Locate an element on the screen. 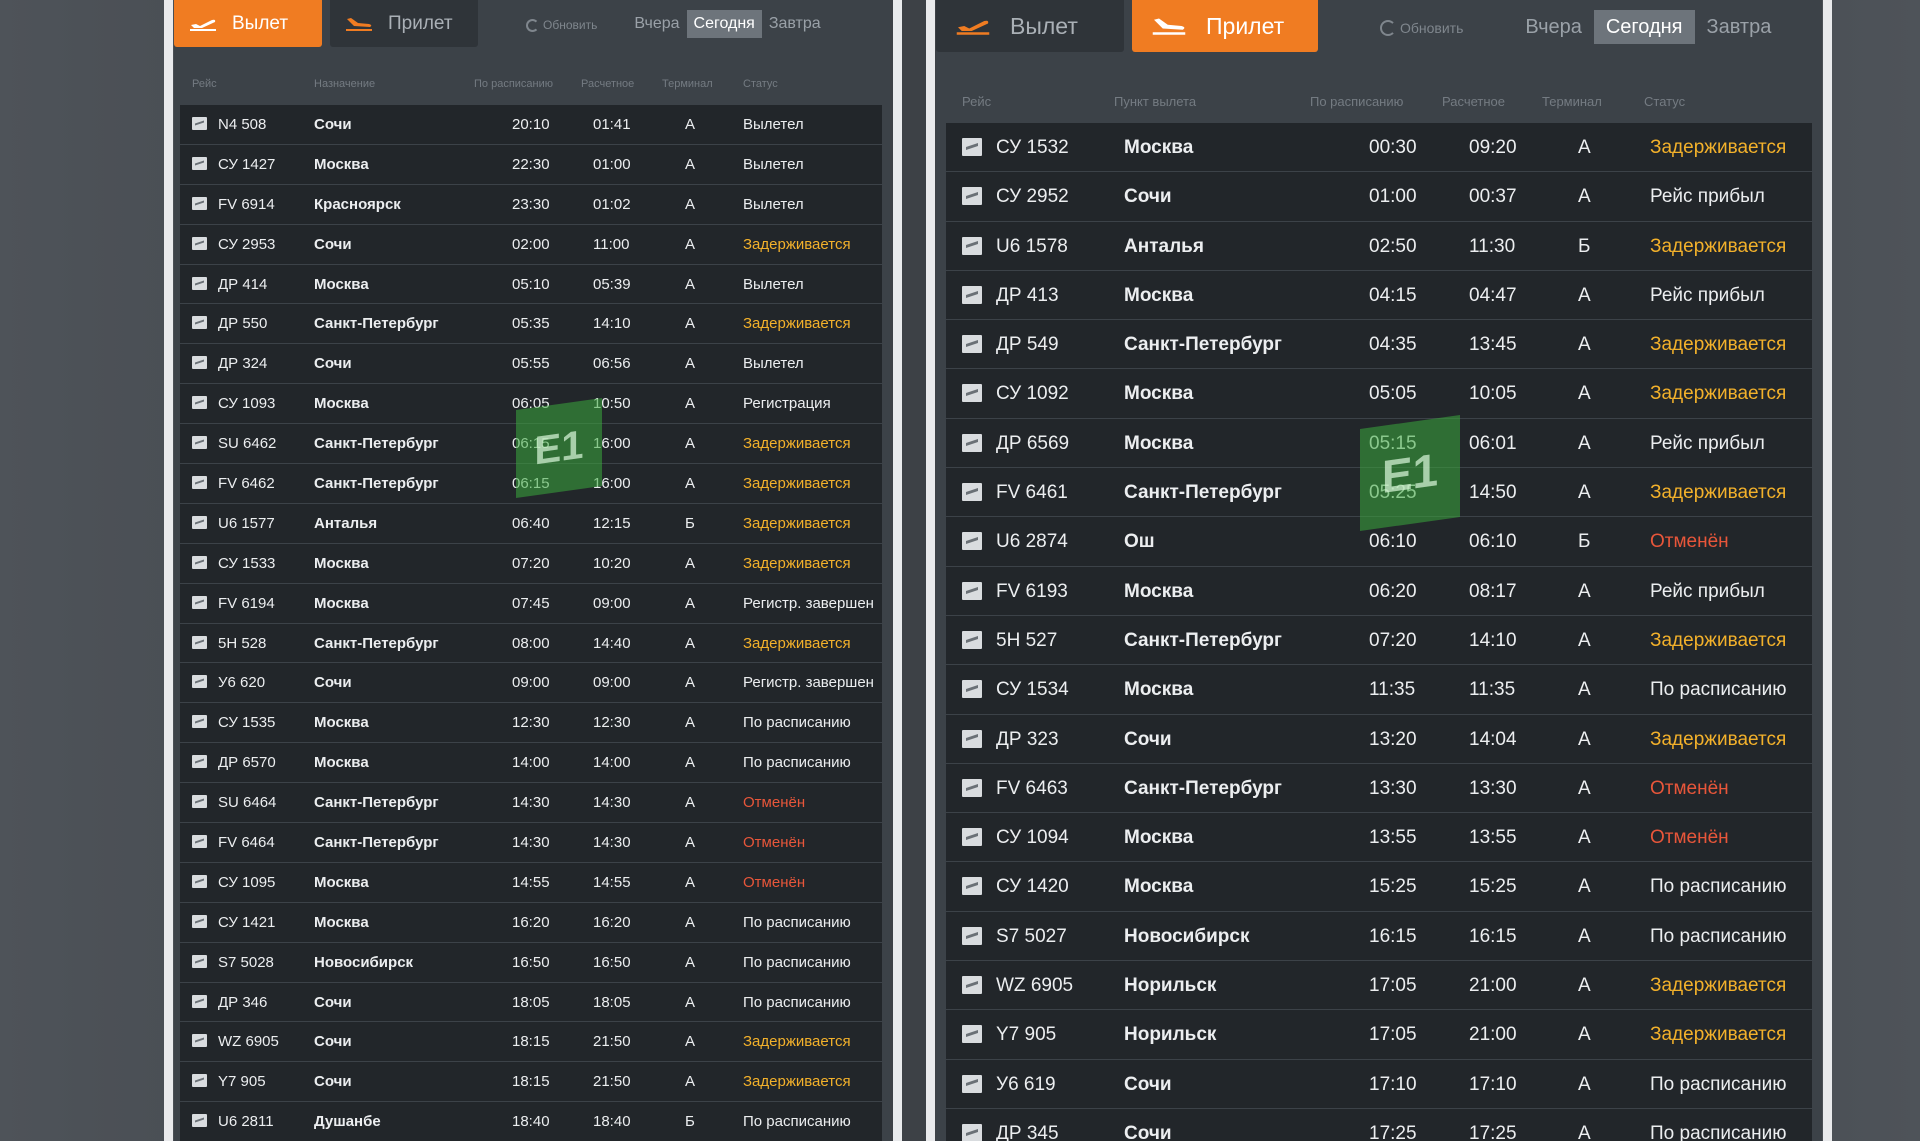 This screenshot has height=1141, width=1920. scheduled-time: 14:30 is located at coordinates (531, 803).